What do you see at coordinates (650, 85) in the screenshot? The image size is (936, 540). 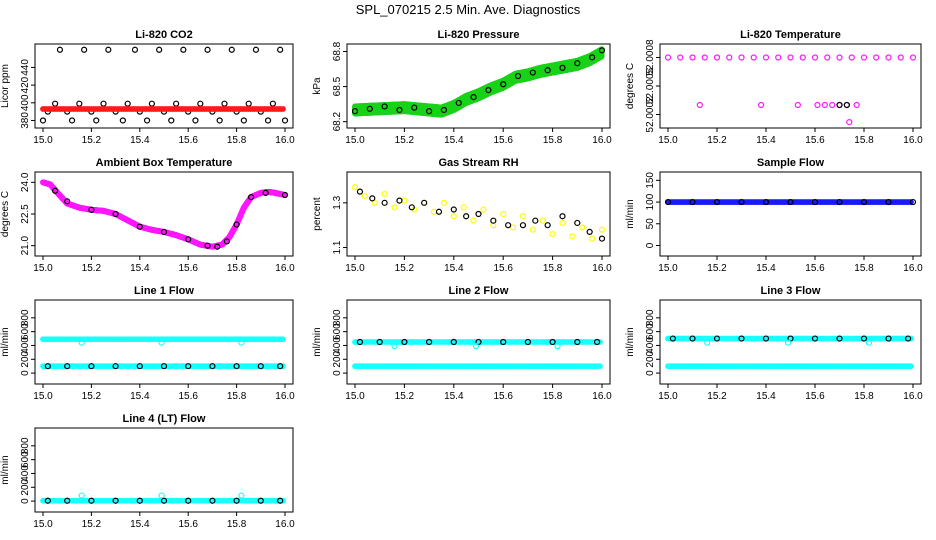 I see `y-tick-label: 52.0005` at bounding box center [650, 85].